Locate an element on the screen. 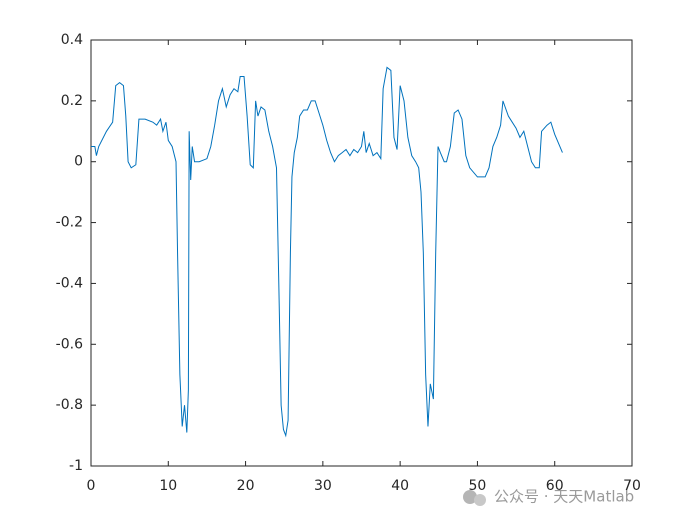 This screenshot has height=529, width=700. y-tick-label: -0.2 is located at coordinates (69, 223).